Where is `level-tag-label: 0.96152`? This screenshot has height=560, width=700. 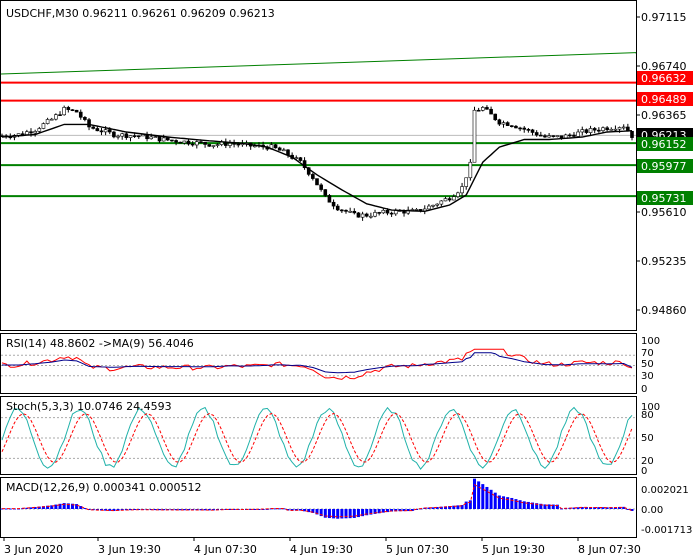
level-tag-label: 0.96152 is located at coordinates (664, 144).